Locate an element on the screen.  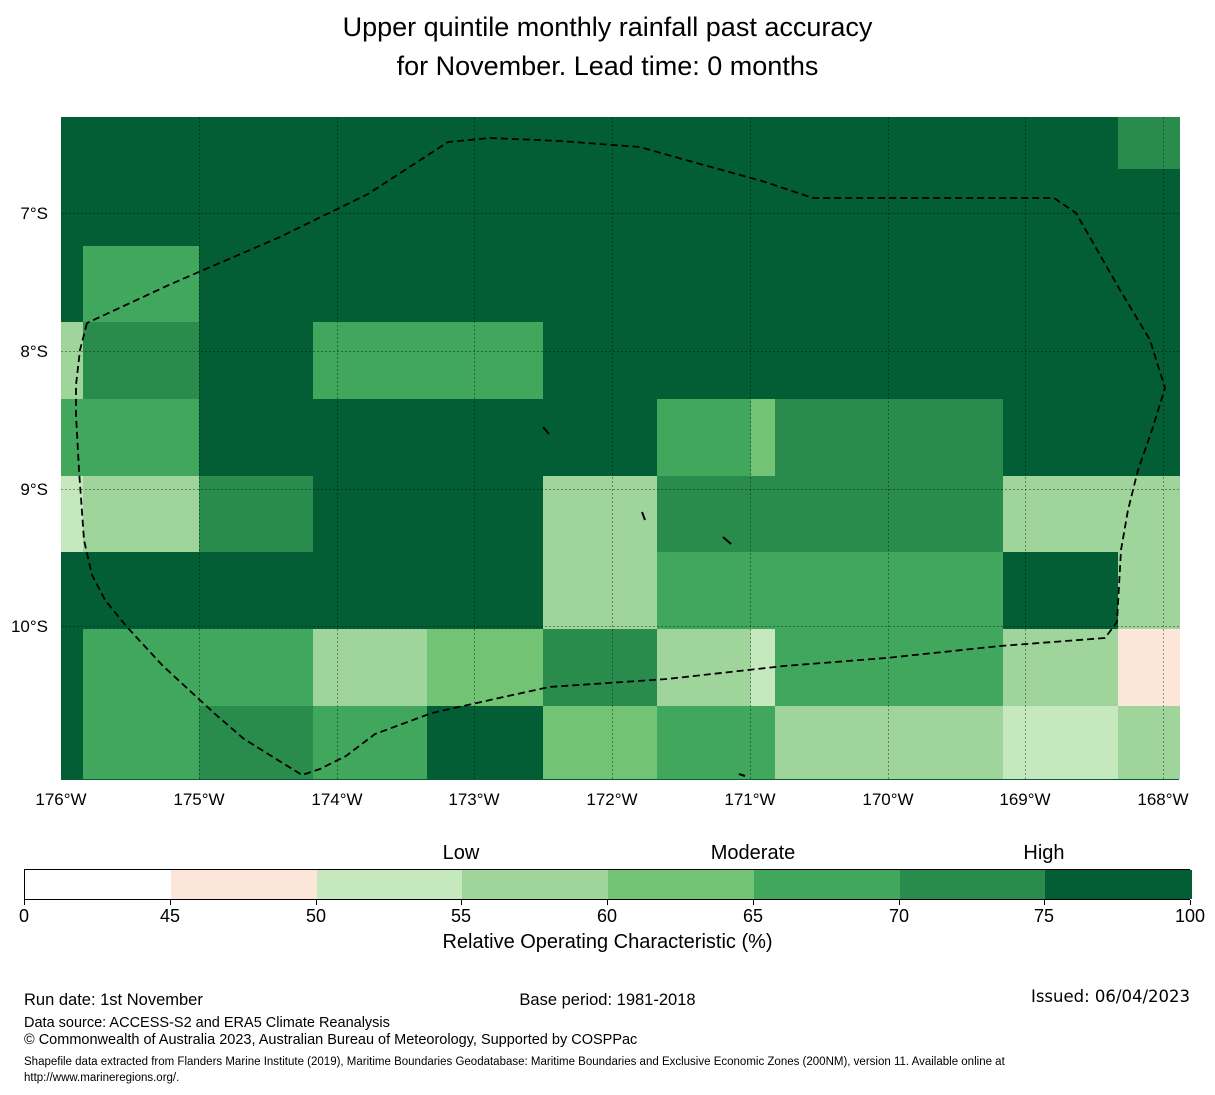
x-tick-label: 169°W is located at coordinates (1025, 799).